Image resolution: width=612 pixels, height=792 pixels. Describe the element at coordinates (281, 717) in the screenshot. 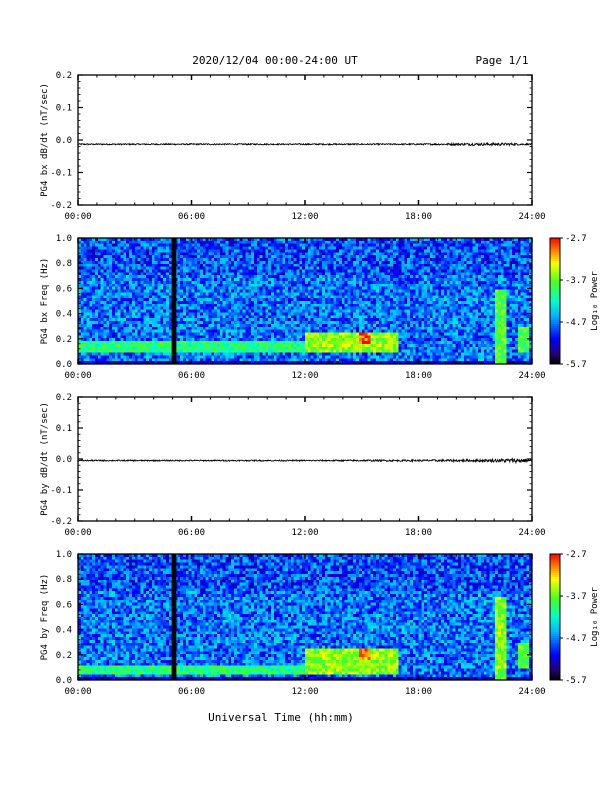

I see `x-axis-label: Universal Time (hh:mm)` at that location.